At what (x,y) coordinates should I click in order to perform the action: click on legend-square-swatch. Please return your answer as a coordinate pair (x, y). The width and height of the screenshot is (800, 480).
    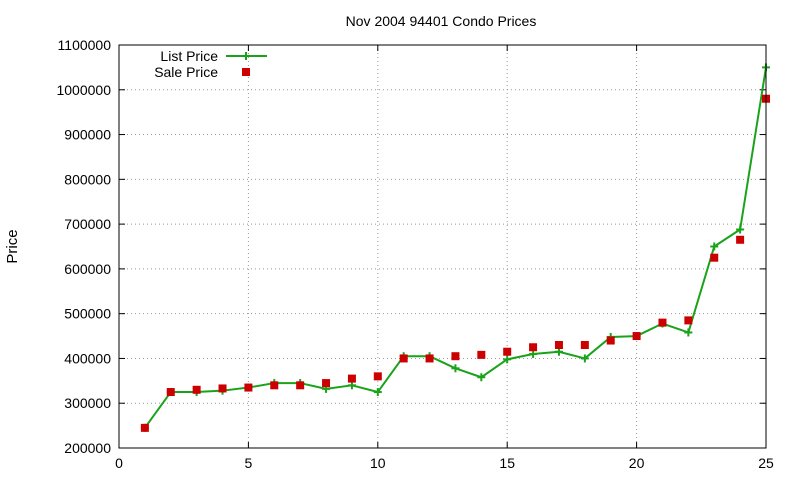
    Looking at the image, I should click on (246, 72).